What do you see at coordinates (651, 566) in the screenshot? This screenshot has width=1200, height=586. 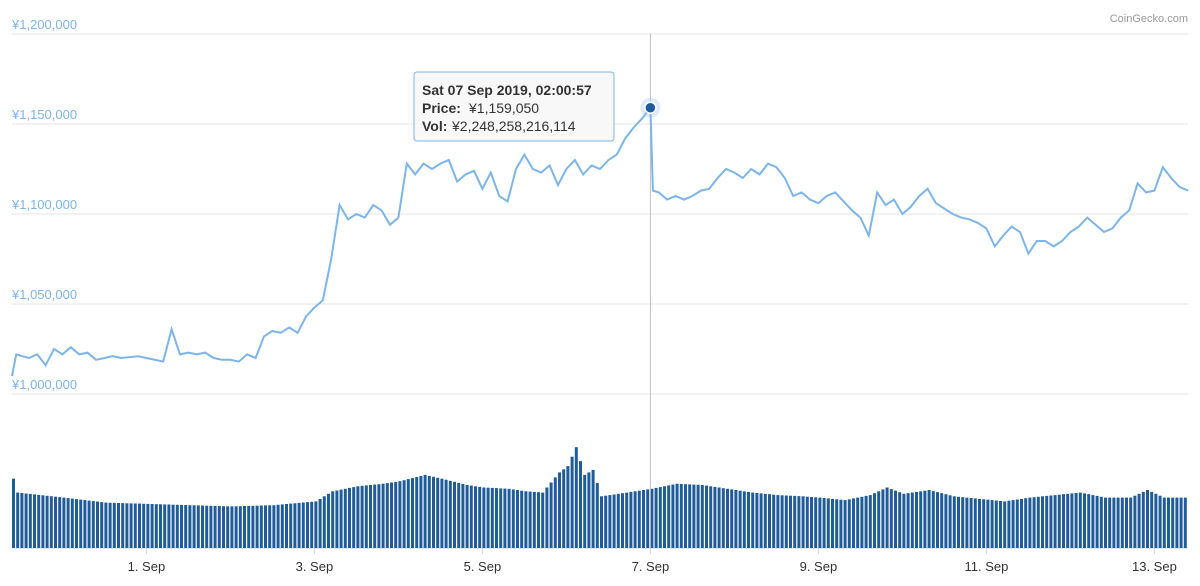 I see `x-tick-label: 7. Sep` at bounding box center [651, 566].